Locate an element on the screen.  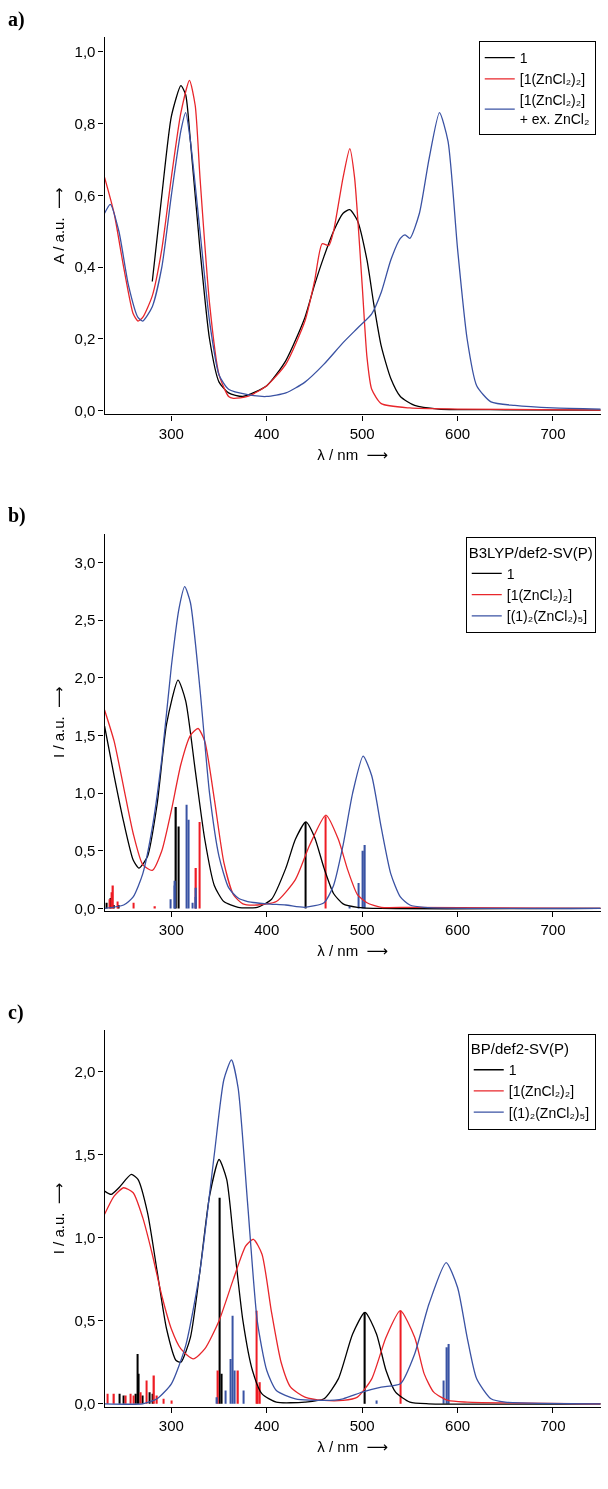
y-tick-label: 3,0 is located at coordinates (85, 562).